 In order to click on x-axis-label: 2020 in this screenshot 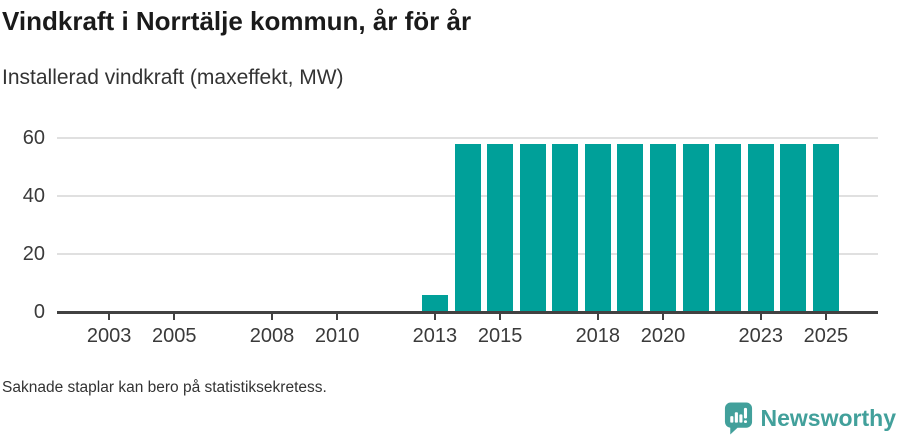, I will do `click(663, 336)`.